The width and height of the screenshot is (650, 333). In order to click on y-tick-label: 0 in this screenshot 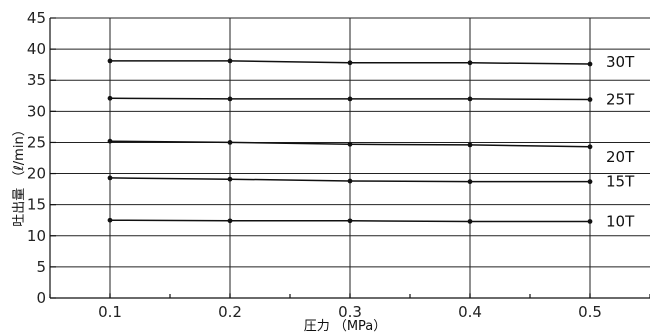, I will do `click(41, 298)`.